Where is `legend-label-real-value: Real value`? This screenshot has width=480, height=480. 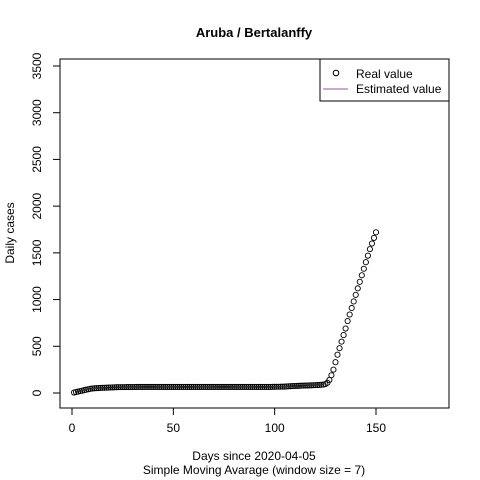 legend-label-real-value: Real value is located at coordinates (384, 74).